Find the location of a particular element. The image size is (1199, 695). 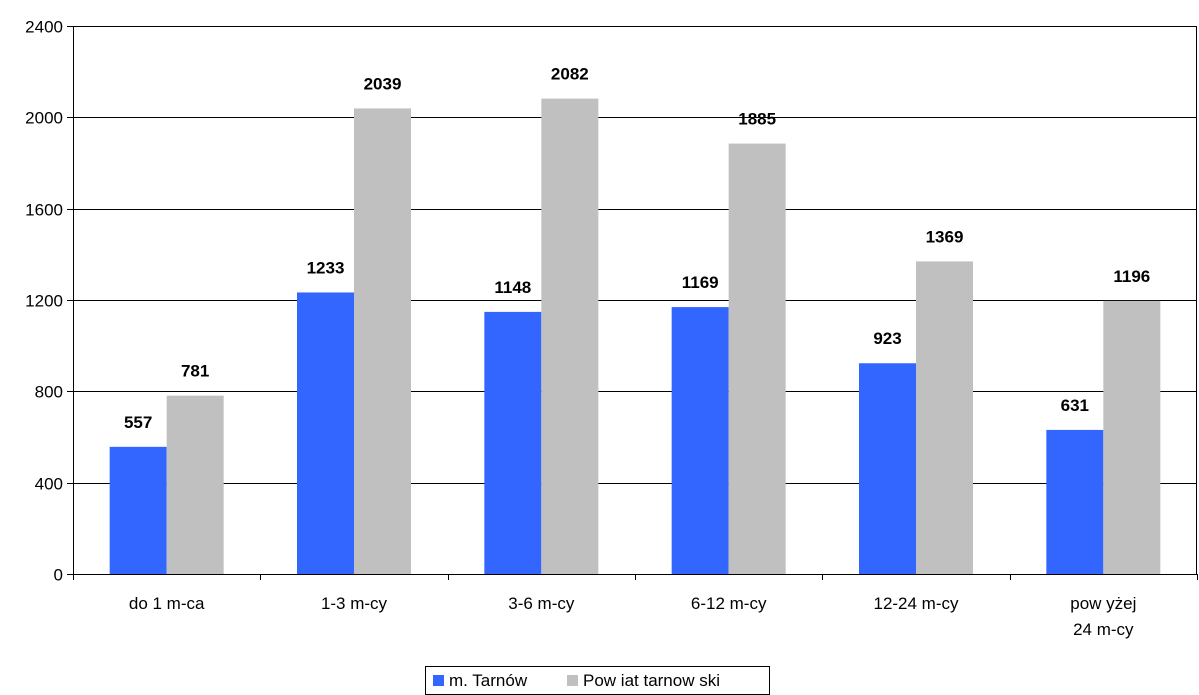

data-label: 631 is located at coordinates (1075, 405).